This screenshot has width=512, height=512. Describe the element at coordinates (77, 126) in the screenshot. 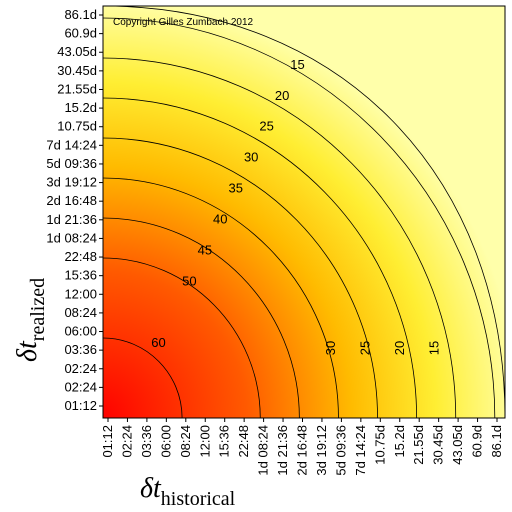

I see `y-tick-label: 10.75d` at that location.